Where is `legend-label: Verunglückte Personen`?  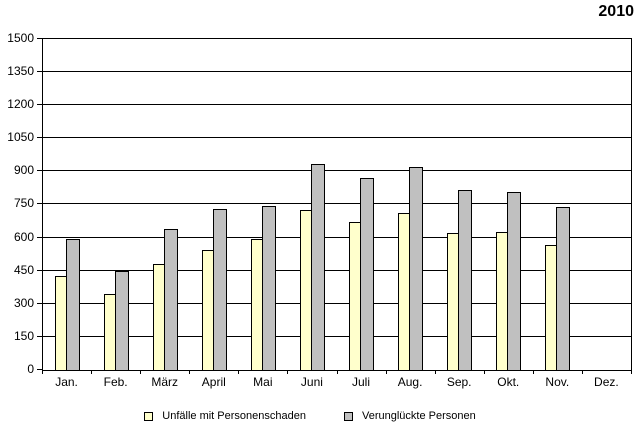 legend-label: Verunglückte Personen is located at coordinates (418, 416).